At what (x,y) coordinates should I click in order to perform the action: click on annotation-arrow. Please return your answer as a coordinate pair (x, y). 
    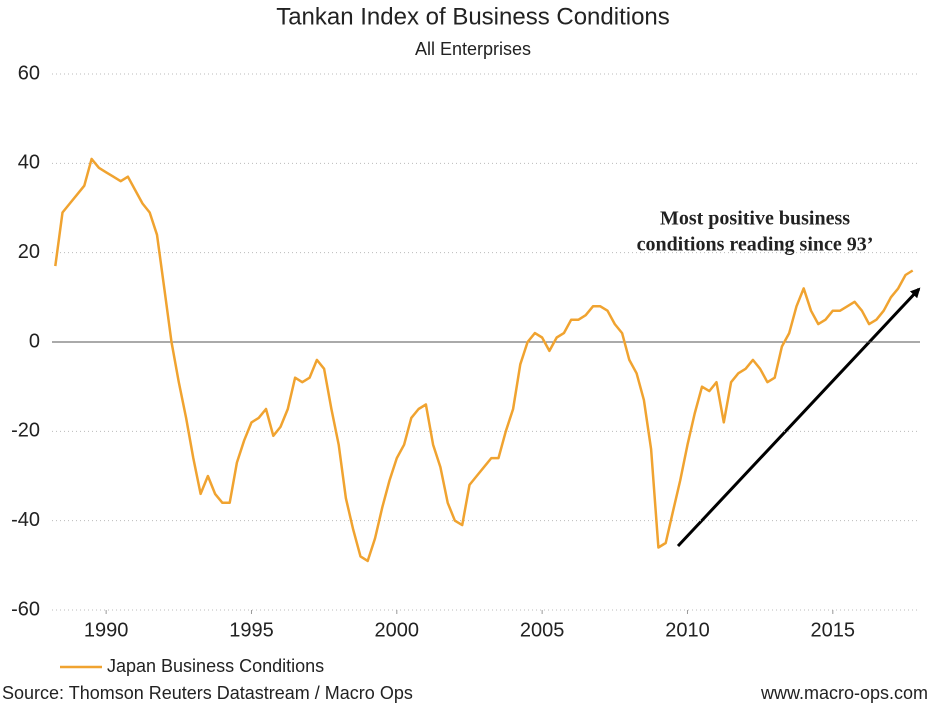
    Looking at the image, I should click on (798, 417).